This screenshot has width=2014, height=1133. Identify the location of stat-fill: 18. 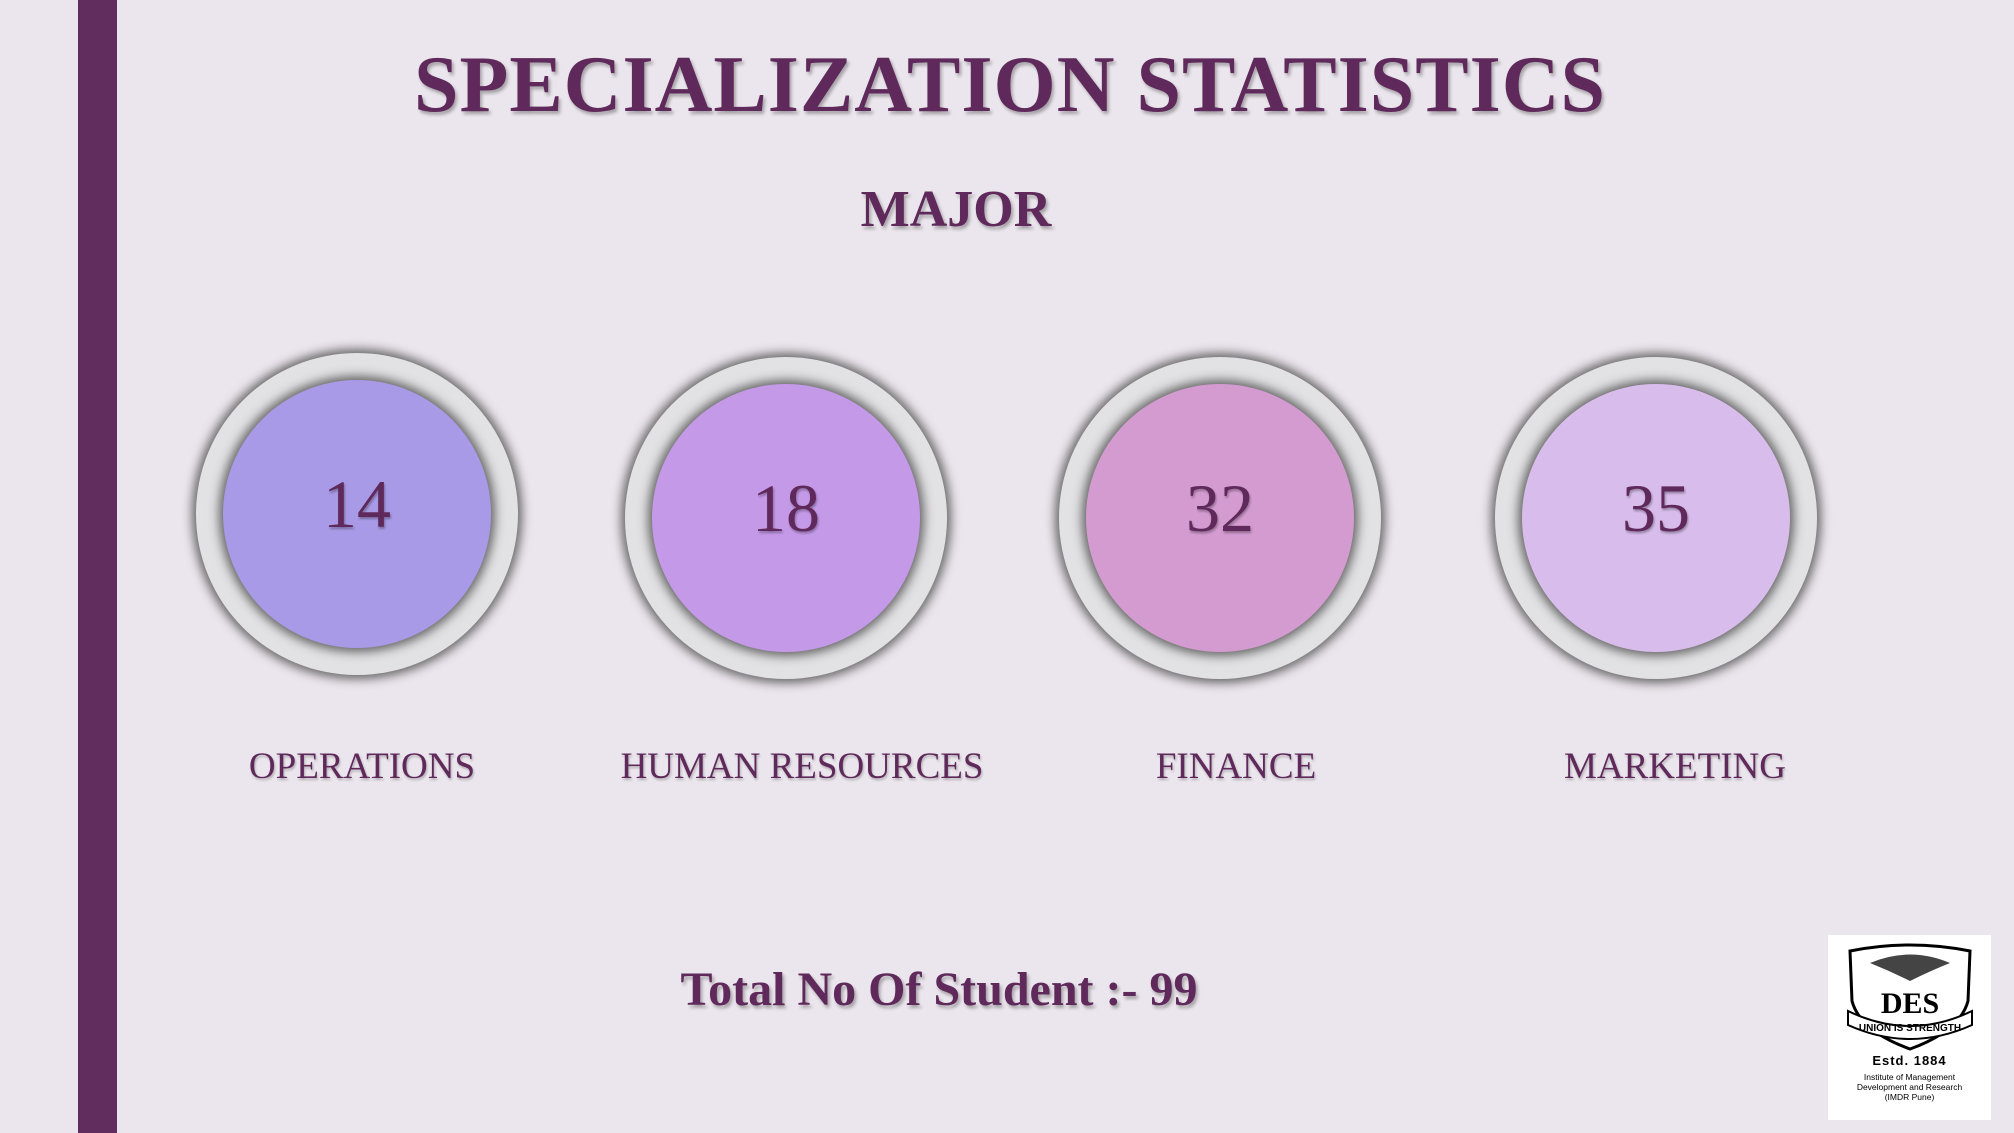
(786, 518).